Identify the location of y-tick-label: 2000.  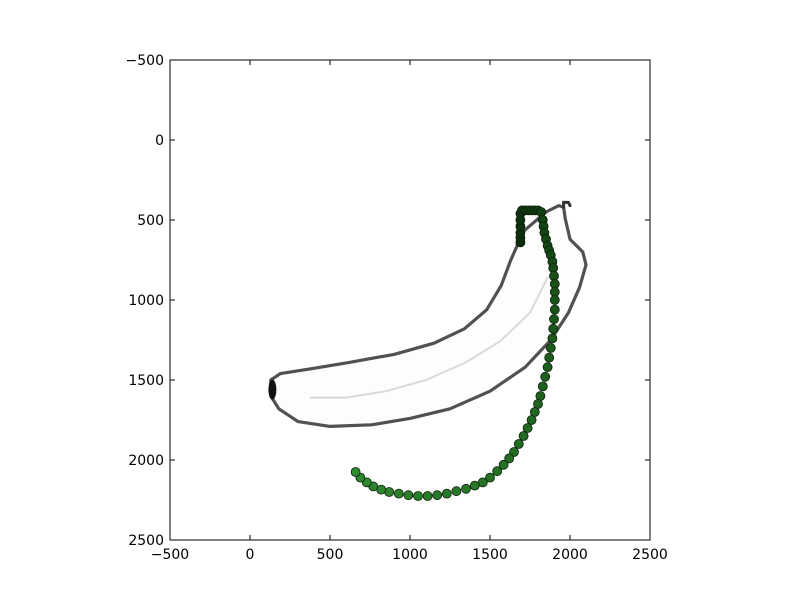
(146, 461).